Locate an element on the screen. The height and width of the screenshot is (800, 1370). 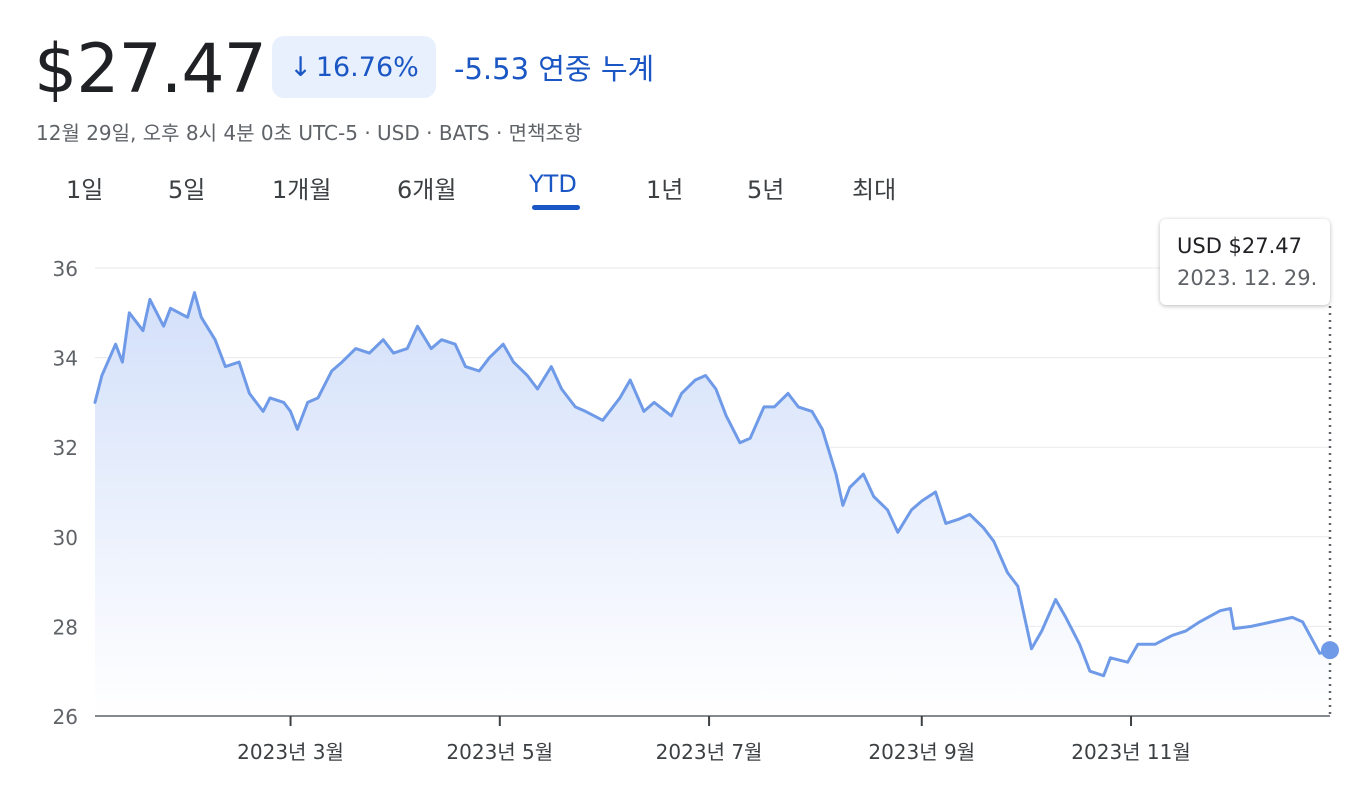
change-percent-value: 16.76% is located at coordinates (367, 67).